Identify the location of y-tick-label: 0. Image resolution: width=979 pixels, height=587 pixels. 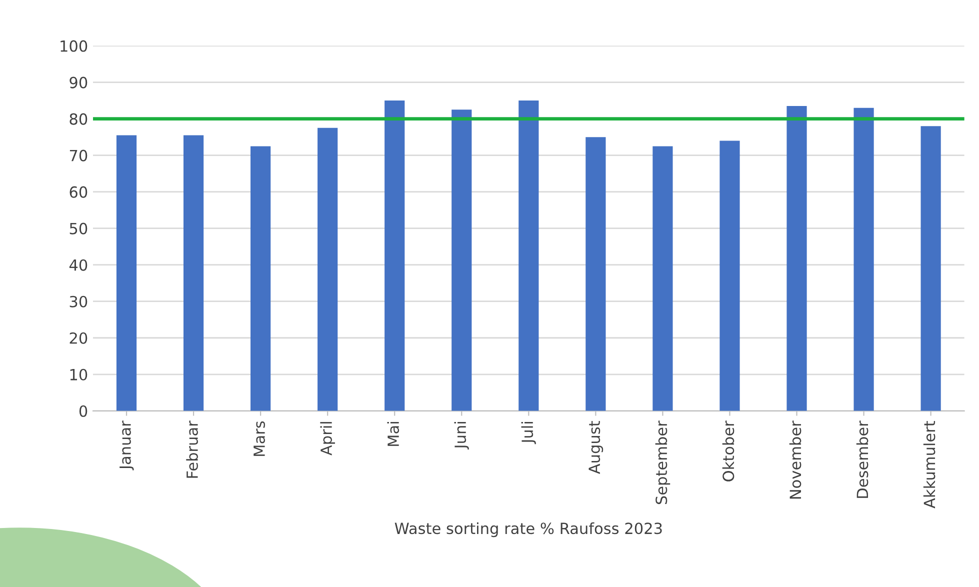
(83, 411).